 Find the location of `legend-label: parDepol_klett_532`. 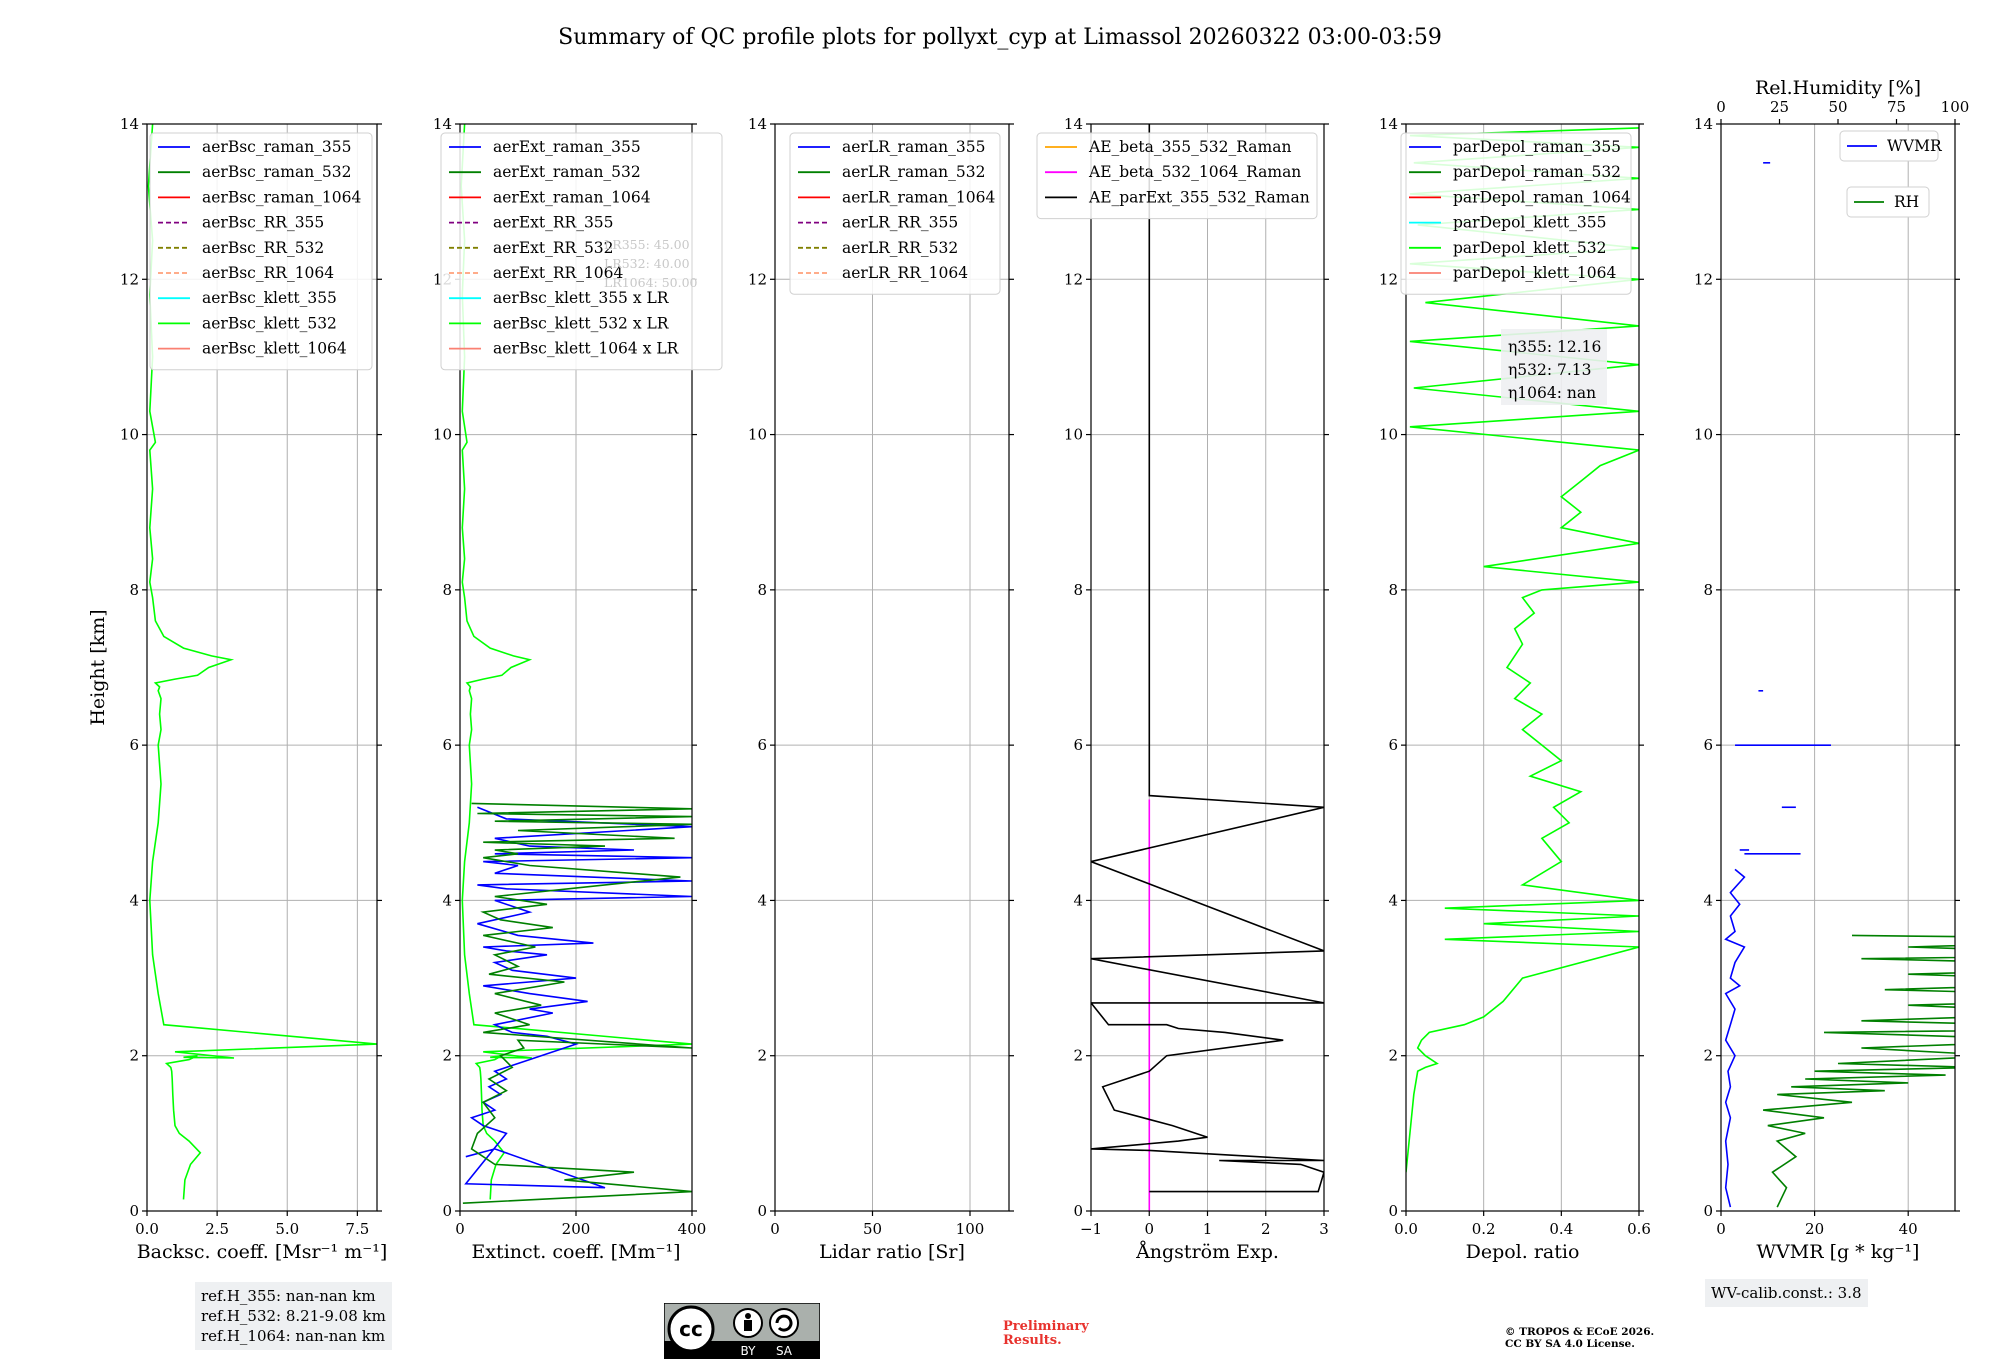

legend-label: parDepol_klett_532 is located at coordinates (1529, 248).